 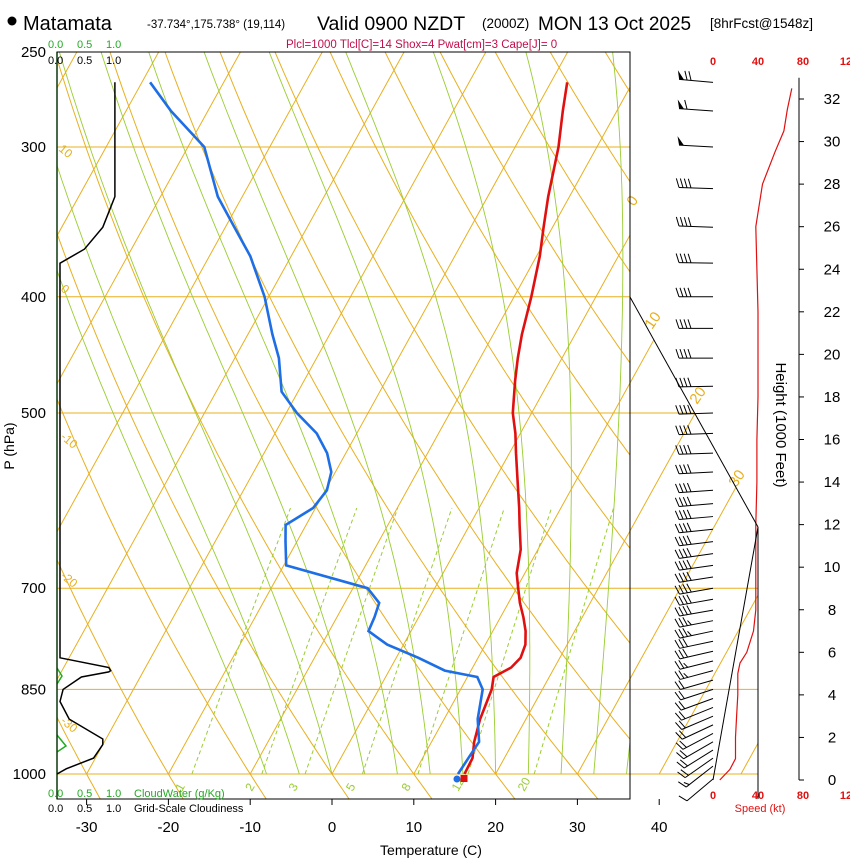 I want to click on cloud-water-label: CloudWater (g/Kg), so click(x=179, y=794).